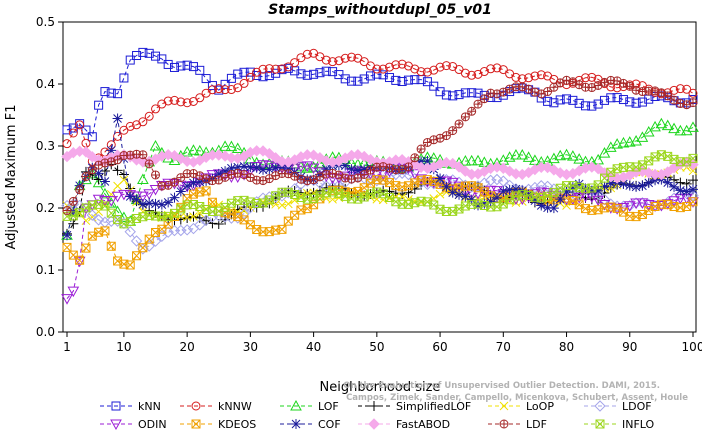 The height and width of the screenshot is (434, 702). Describe the element at coordinates (540, 406) in the screenshot. I see `legend-label: LoOP` at that location.